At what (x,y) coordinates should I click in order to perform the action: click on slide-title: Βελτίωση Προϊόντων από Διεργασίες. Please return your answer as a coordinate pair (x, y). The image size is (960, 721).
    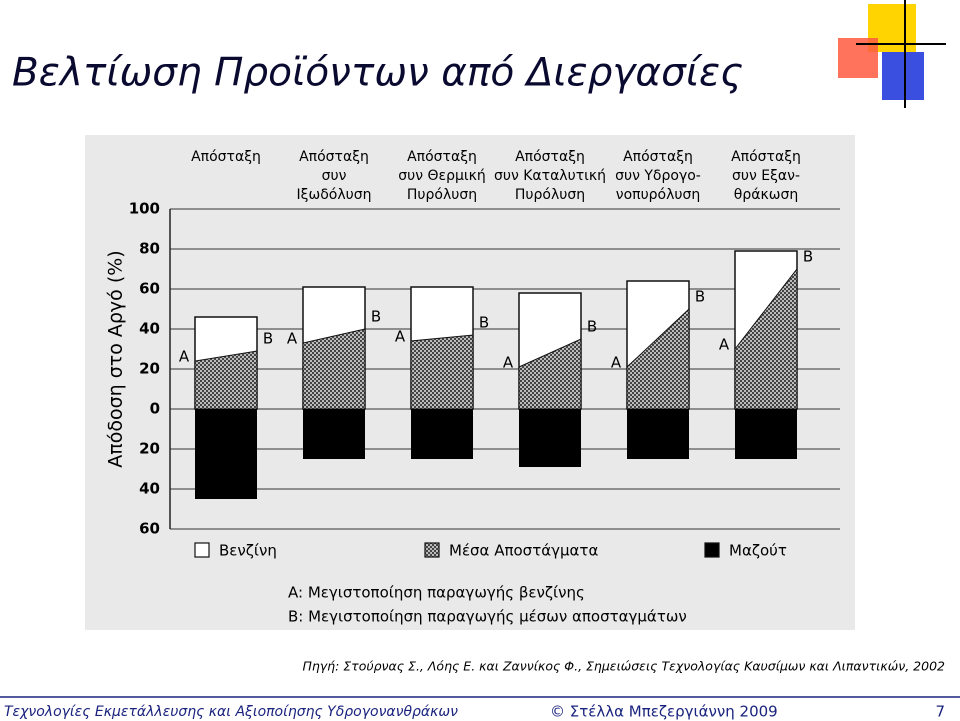
    Looking at the image, I should click on (377, 73).